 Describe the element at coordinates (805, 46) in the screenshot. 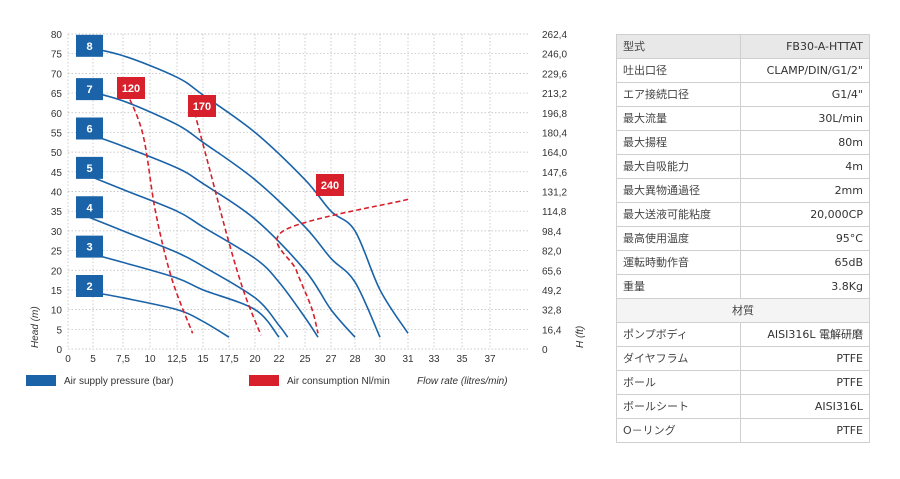

I see `spec-value: FB30-A-HTTAT` at that location.